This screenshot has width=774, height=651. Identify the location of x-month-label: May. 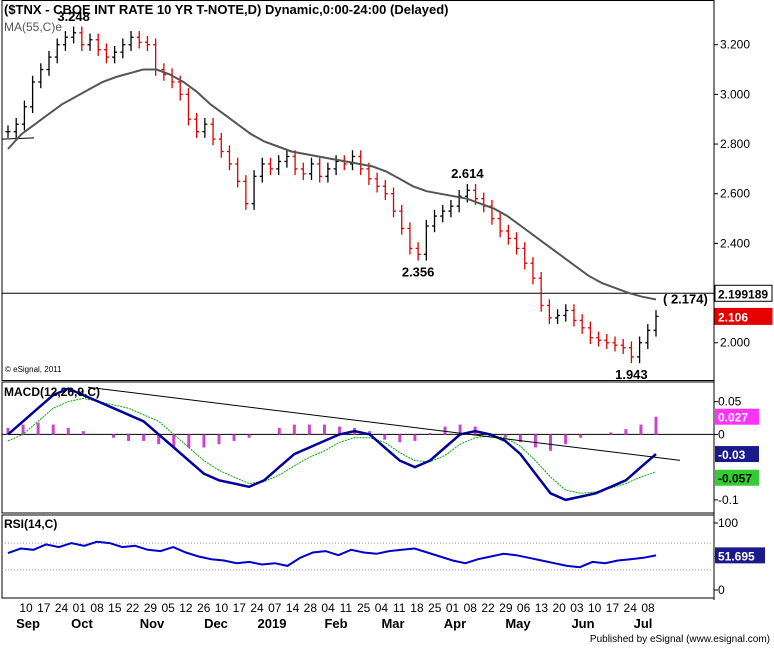
(518, 623).